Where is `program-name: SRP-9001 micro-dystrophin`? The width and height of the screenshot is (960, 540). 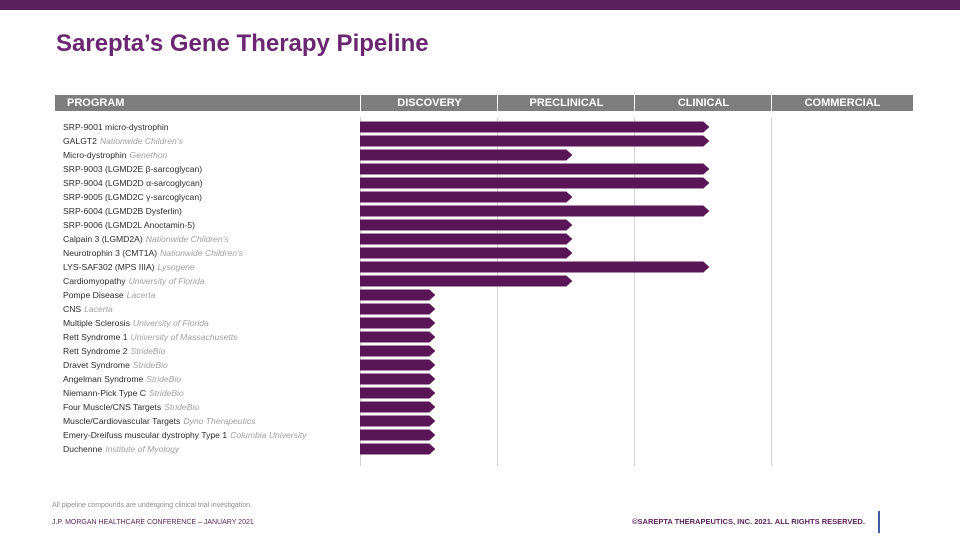 program-name: SRP-9001 micro-dystrophin is located at coordinates (116, 127).